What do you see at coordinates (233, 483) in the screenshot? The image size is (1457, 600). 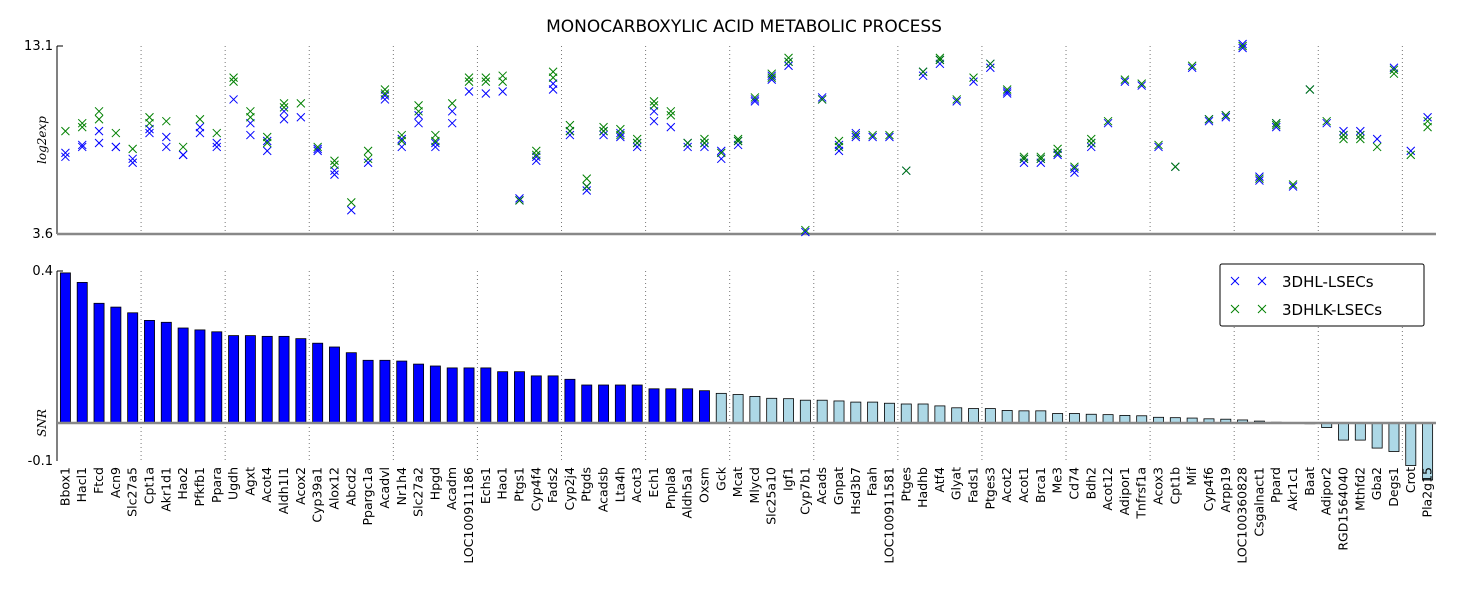 I see `x-tick-label: Ugdh` at bounding box center [233, 483].